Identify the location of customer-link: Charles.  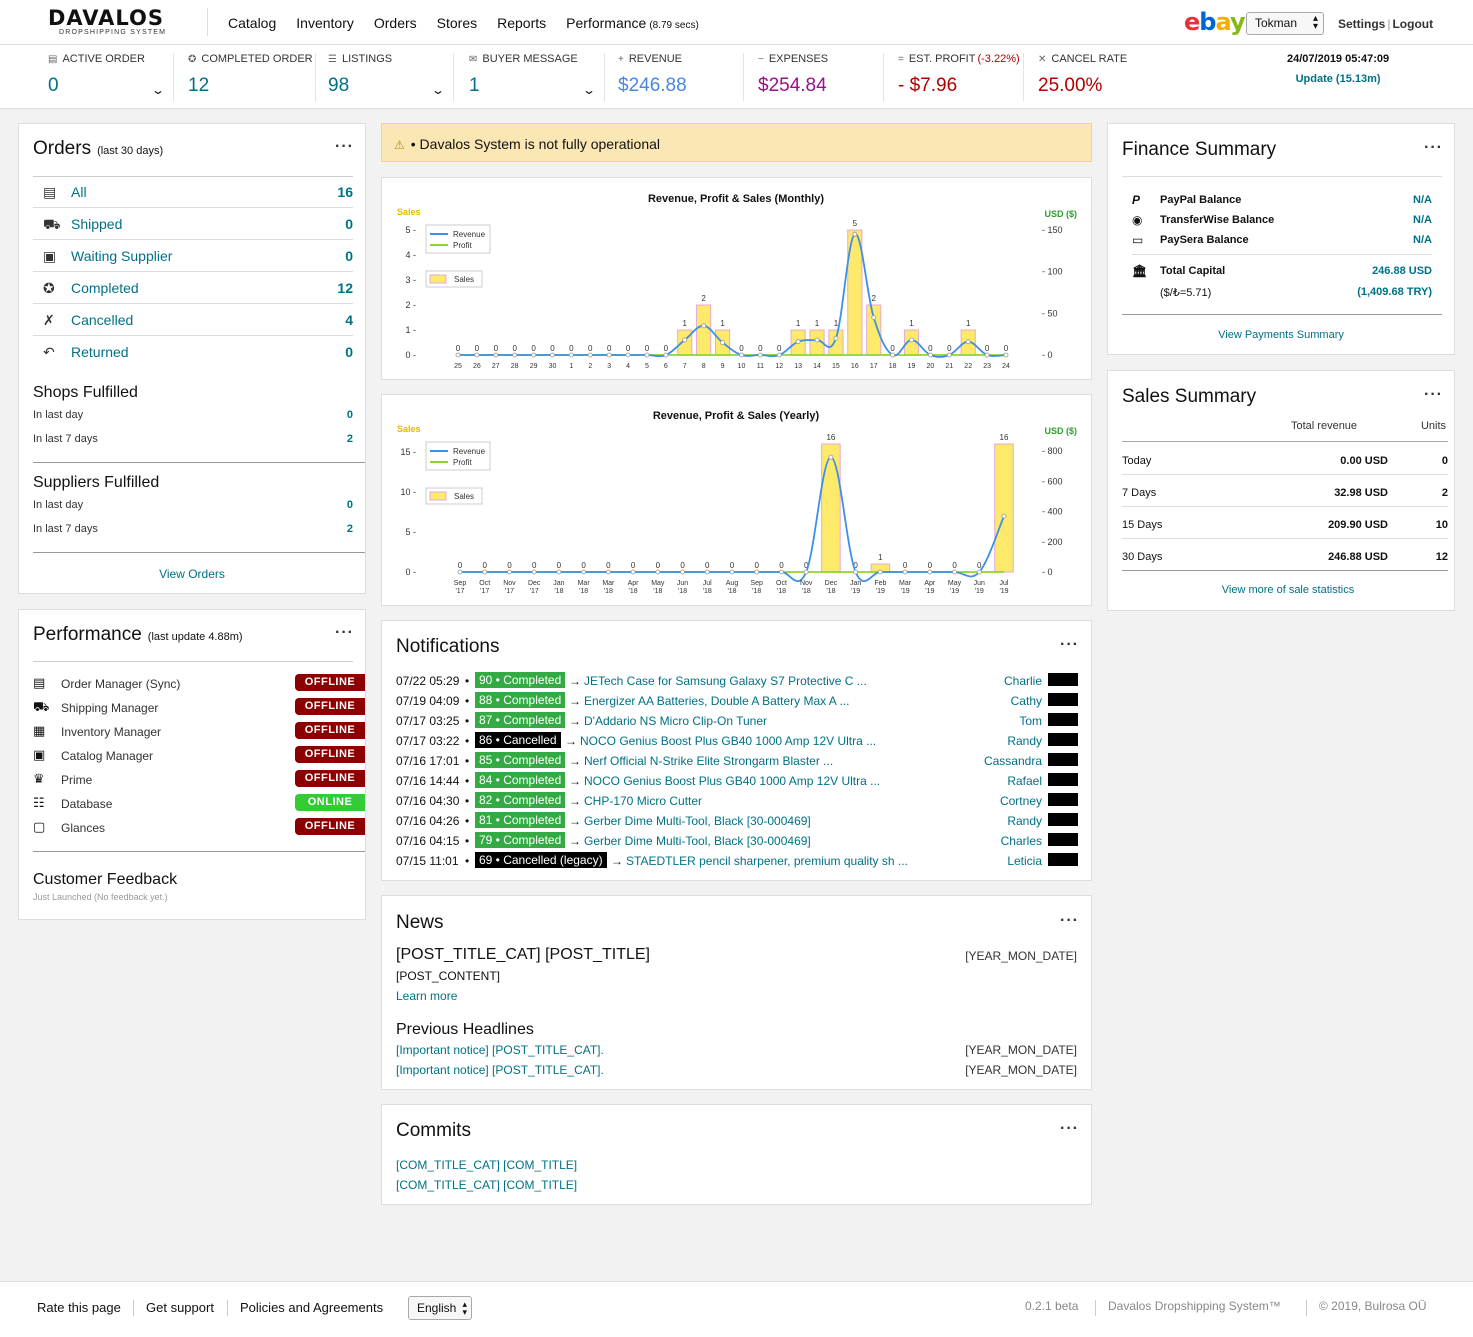
(1021, 841).